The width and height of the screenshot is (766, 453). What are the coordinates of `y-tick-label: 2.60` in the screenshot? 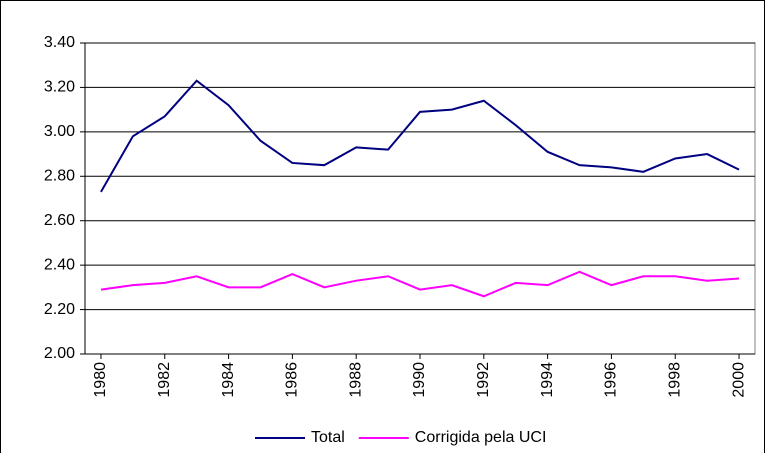 It's located at (59, 220).